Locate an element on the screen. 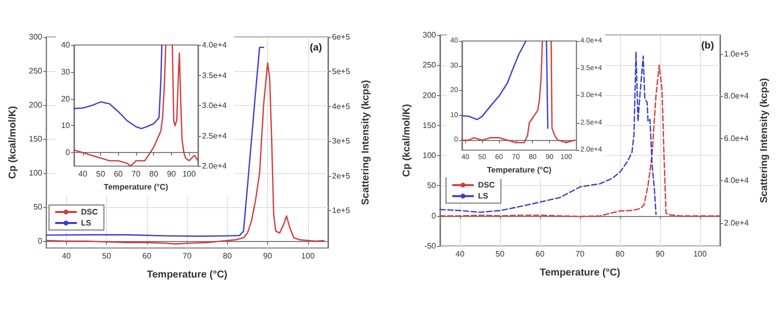 The height and width of the screenshot is (318, 780). y-tick-label: 20 is located at coordinates (66, 99).